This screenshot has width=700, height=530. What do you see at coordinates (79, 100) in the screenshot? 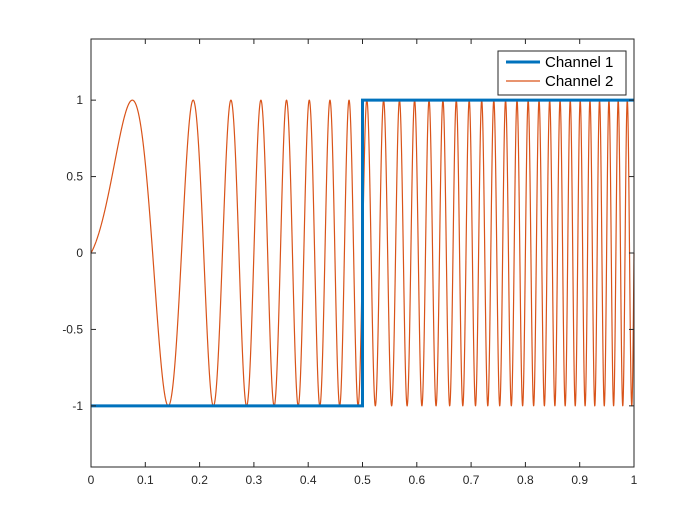
I see `y-tick-label: 1` at bounding box center [79, 100].